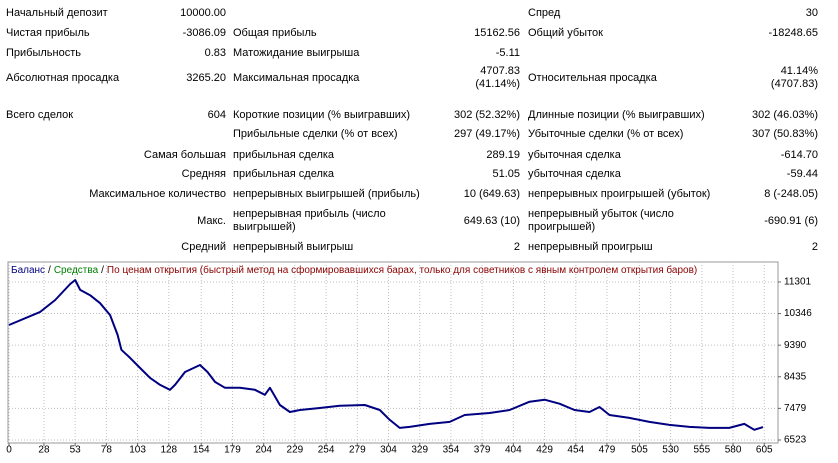  I want to click on stat-value: 0.83, so click(215, 52).